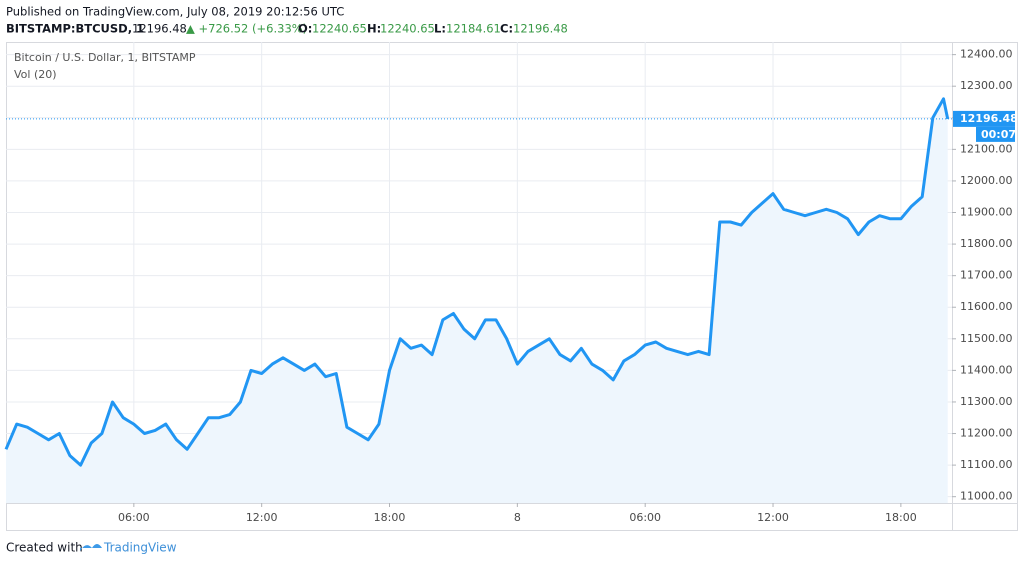 Image resolution: width=1024 pixels, height=565 pixels. What do you see at coordinates (91, 547) in the screenshot?
I see `tv-logo` at bounding box center [91, 547].